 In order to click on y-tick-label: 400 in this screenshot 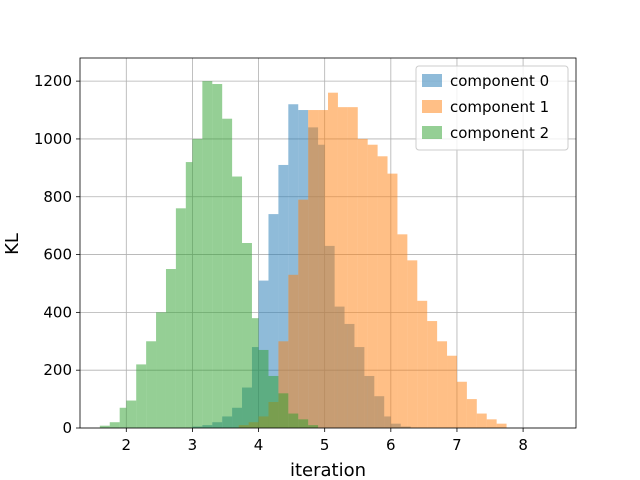, I will do `click(57, 312)`.